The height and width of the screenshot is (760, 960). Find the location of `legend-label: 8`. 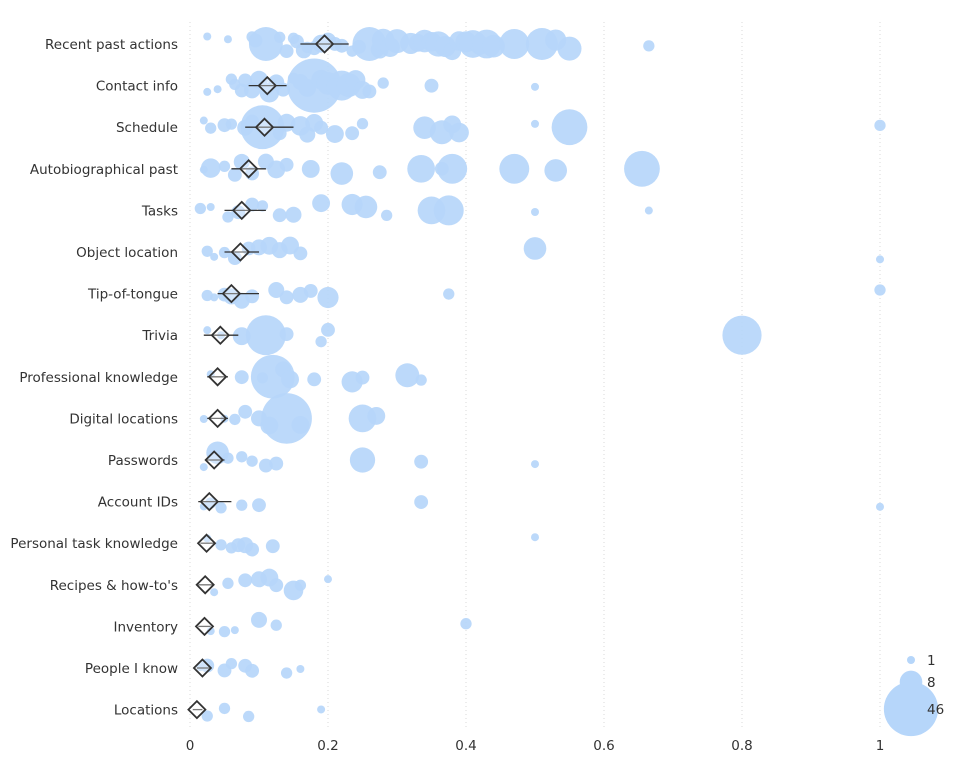

legend-label: 8 is located at coordinates (931, 683).